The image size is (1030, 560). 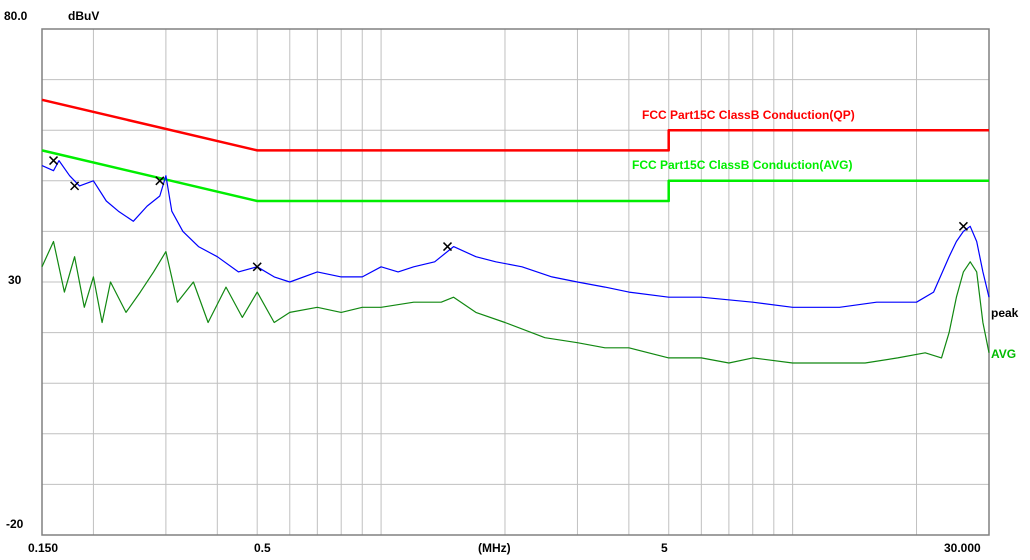 What do you see at coordinates (262, 548) in the screenshot?
I see `x-tick-label-1: 0.5` at bounding box center [262, 548].